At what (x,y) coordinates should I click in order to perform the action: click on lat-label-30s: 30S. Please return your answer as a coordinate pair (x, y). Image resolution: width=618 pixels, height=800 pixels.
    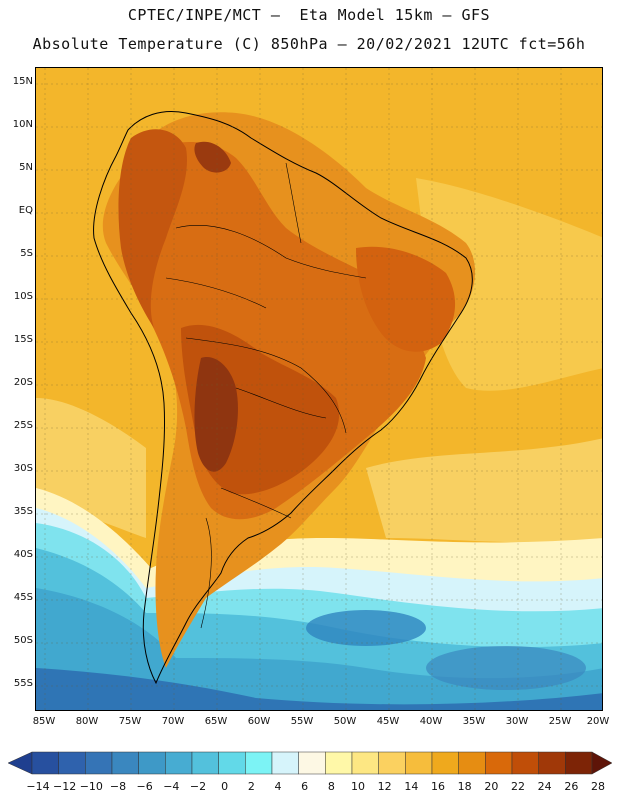
    Looking at the image, I should click on (23, 468).